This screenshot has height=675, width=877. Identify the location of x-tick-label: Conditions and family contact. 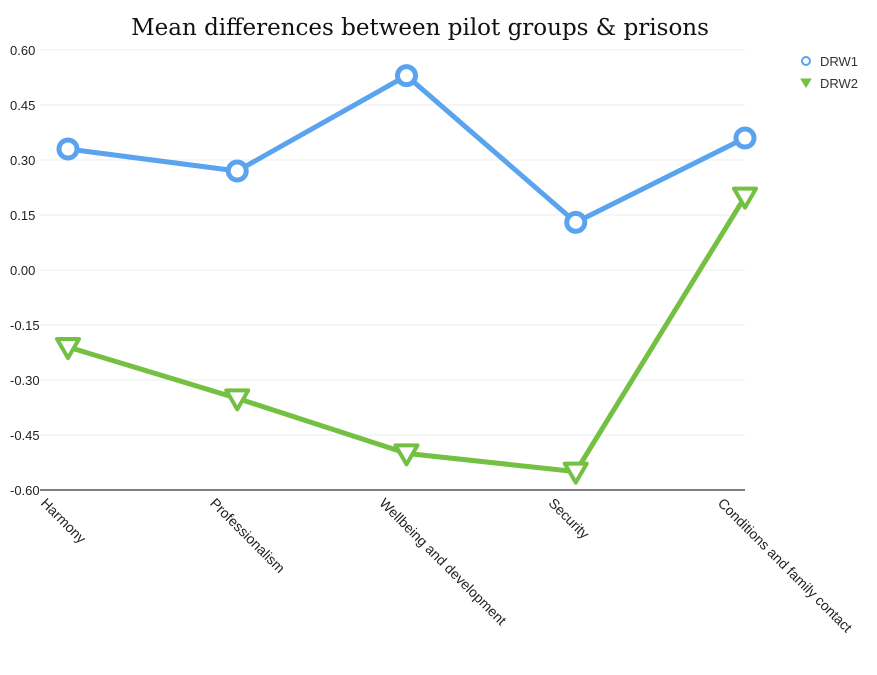
(785, 565).